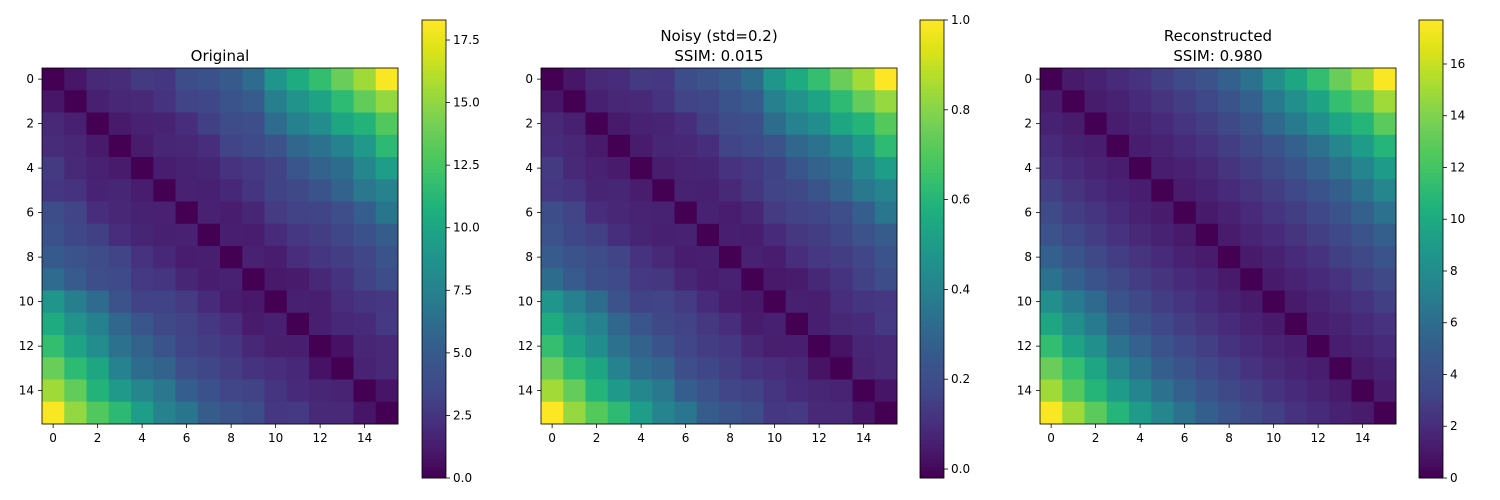 The width and height of the screenshot is (1500, 500). Describe the element at coordinates (1457, 116) in the screenshot. I see `colorbar-tick-label: 14` at that location.